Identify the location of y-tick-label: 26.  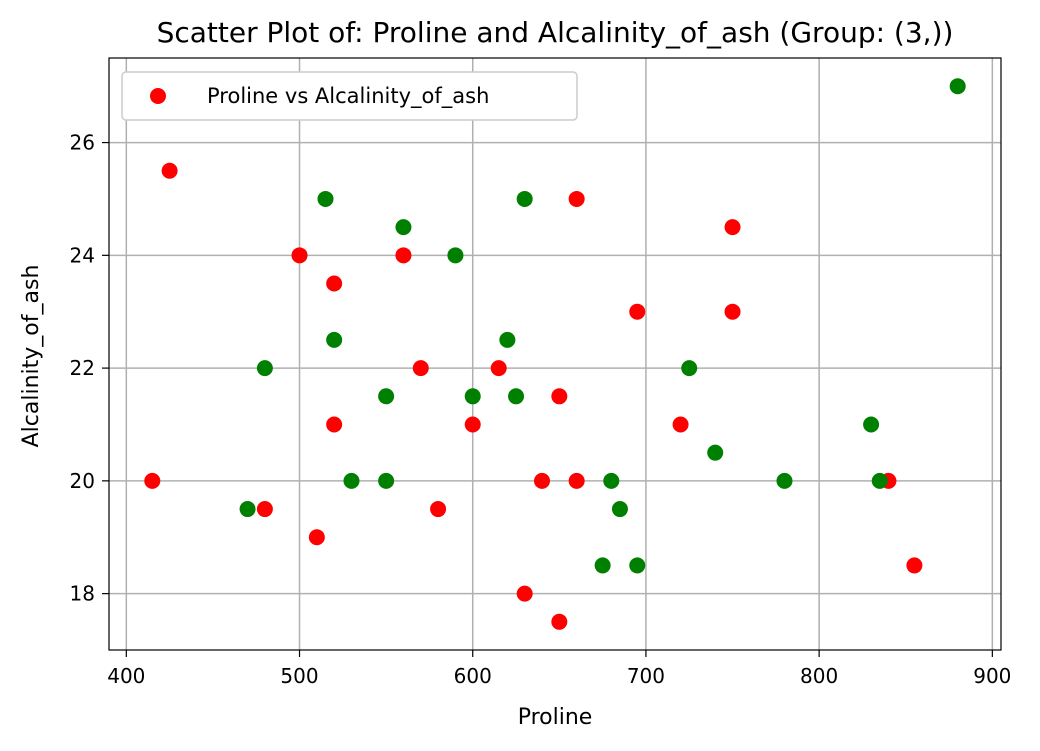
(82, 143).